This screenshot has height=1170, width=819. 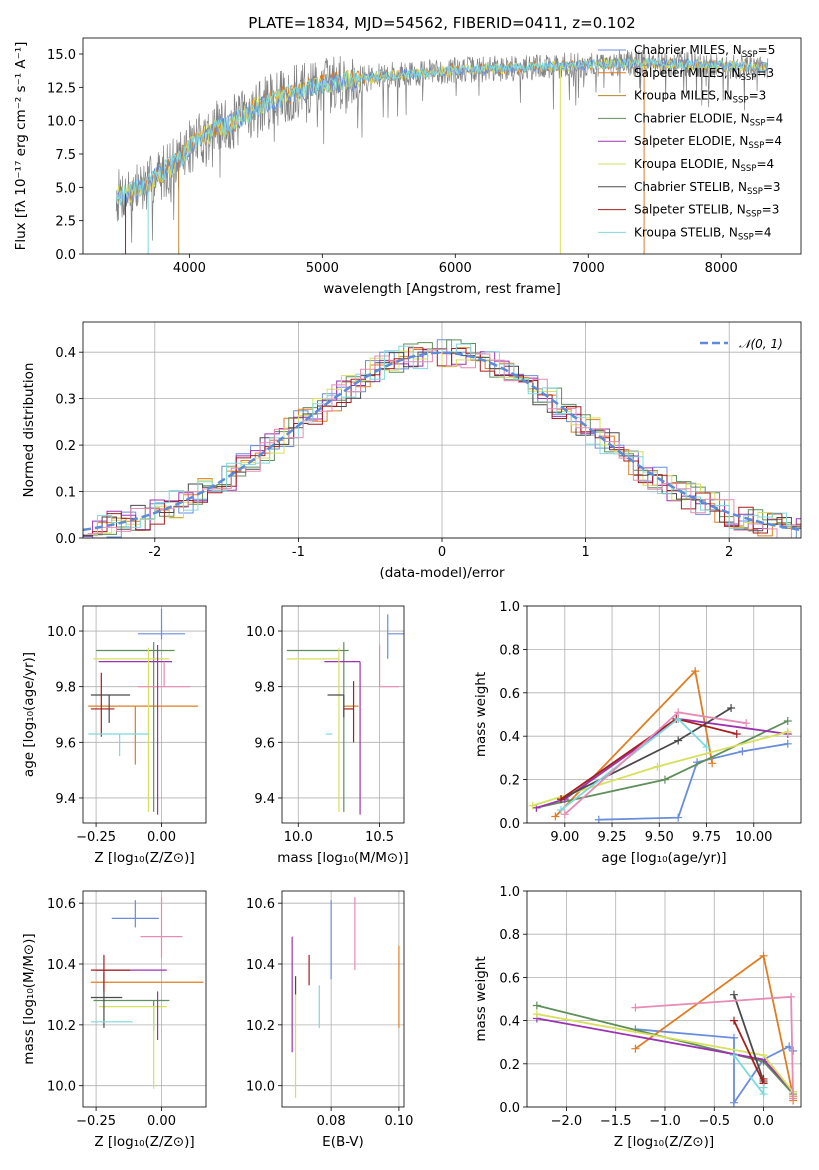 What do you see at coordinates (442, 289) in the screenshot?
I see `x-axis-label: wavelength [Angstrom, rest frame]` at bounding box center [442, 289].